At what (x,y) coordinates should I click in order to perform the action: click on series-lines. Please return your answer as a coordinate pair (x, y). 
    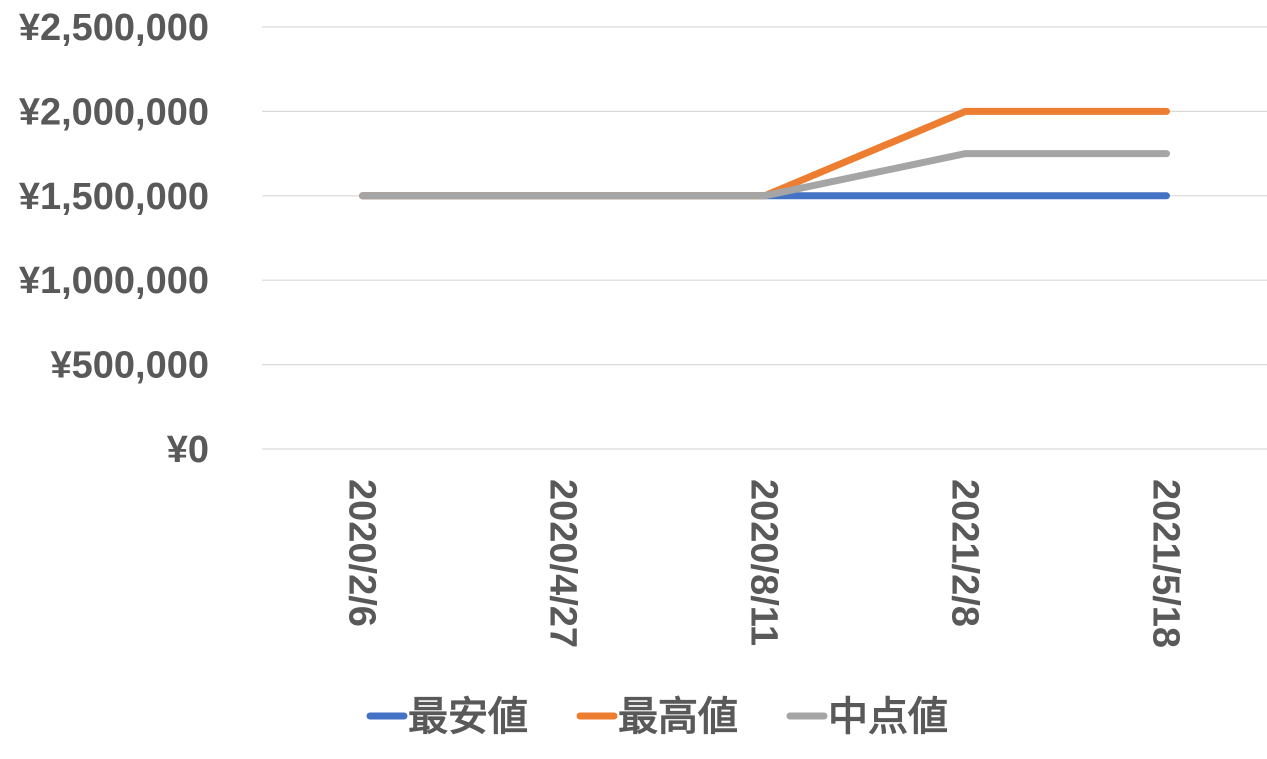
    Looking at the image, I should click on (764, 153).